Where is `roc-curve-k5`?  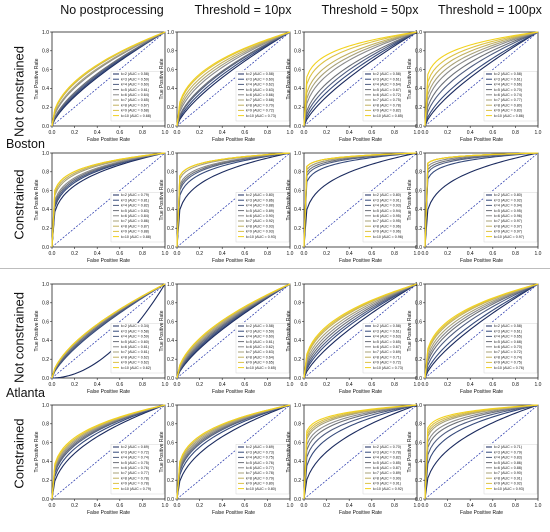 roc-curve-k5 is located at coordinates (233, 79).